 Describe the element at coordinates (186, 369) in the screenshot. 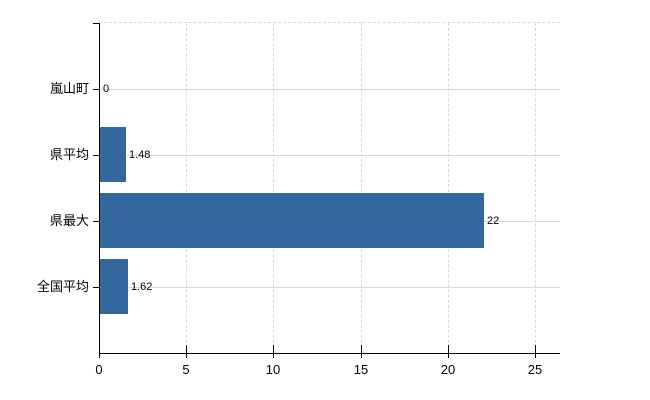

I see `x-tick-label: 5` at that location.